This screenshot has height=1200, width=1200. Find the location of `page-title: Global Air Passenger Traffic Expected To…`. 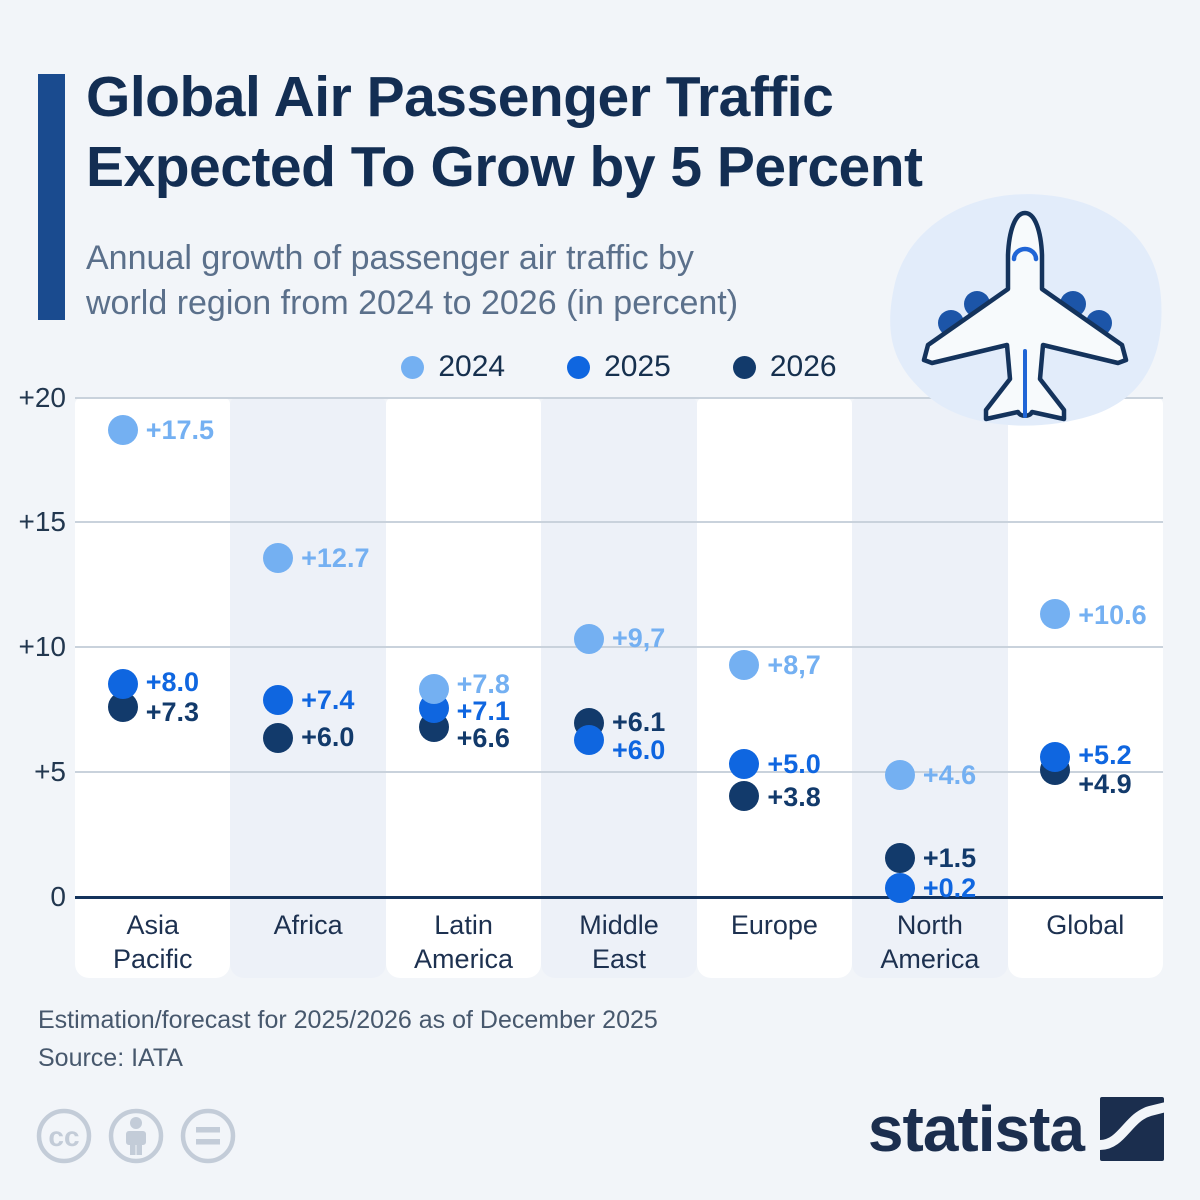

page-title: Global Air Passenger Traffic Expected To… is located at coordinates (504, 132).